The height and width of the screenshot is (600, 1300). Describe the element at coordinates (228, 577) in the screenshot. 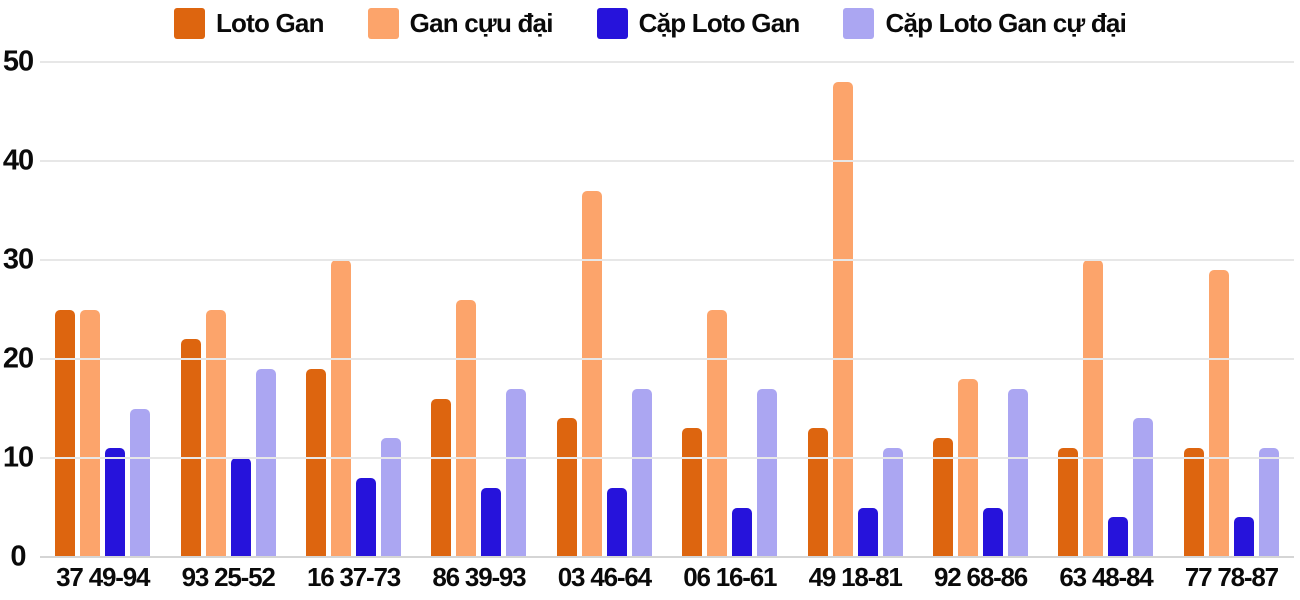

I see `x-tick-label: 93 25-52` at that location.